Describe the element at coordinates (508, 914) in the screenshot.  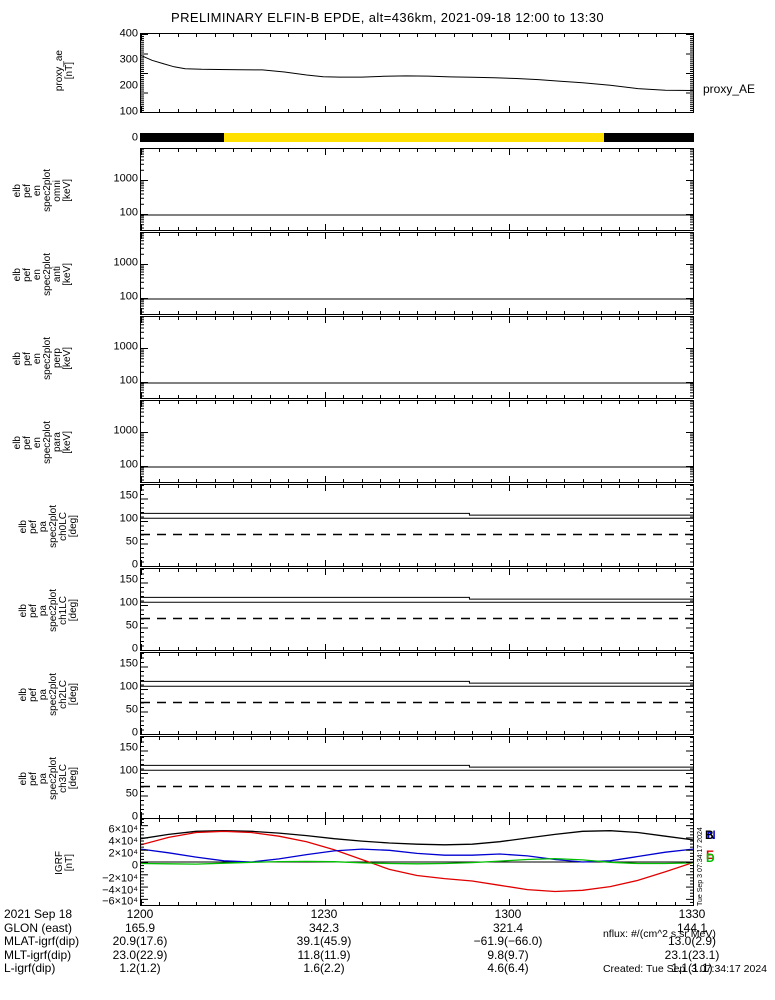
I see `axis-info-value: 1300` at that location.